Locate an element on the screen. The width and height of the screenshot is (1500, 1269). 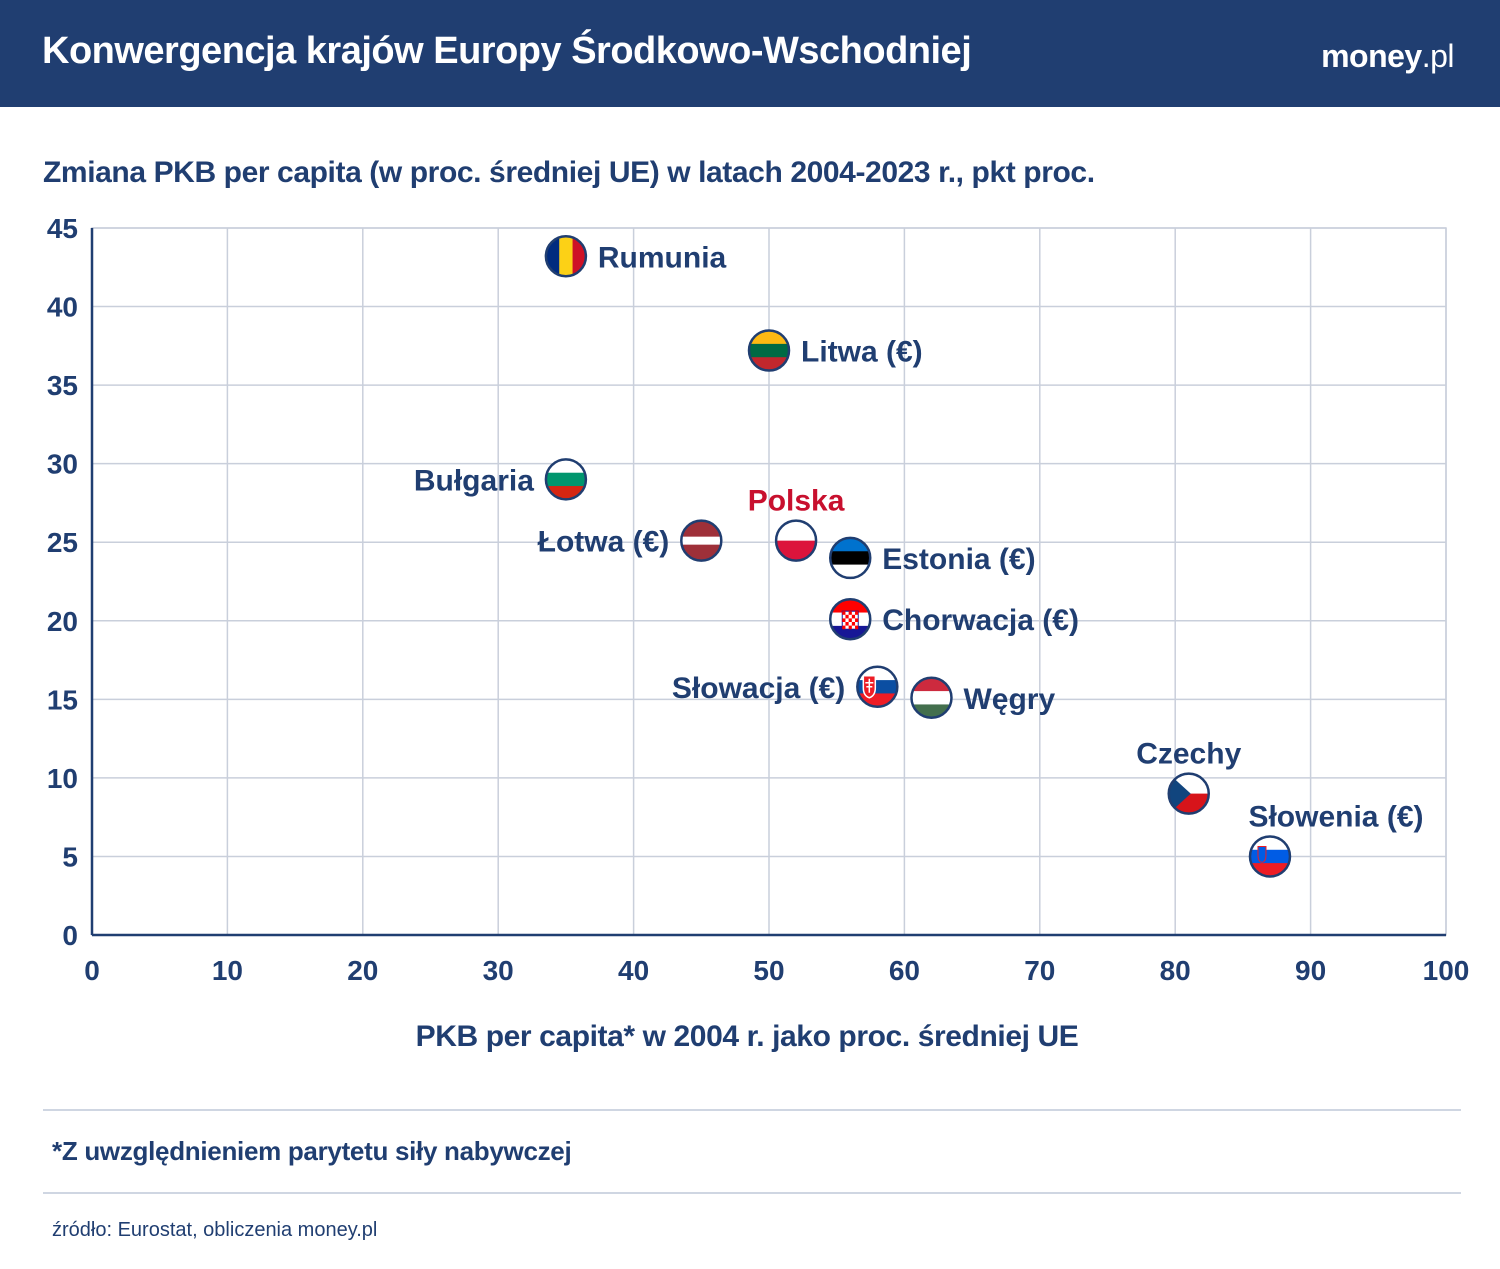
point-label: Czechy is located at coordinates (1188, 754).